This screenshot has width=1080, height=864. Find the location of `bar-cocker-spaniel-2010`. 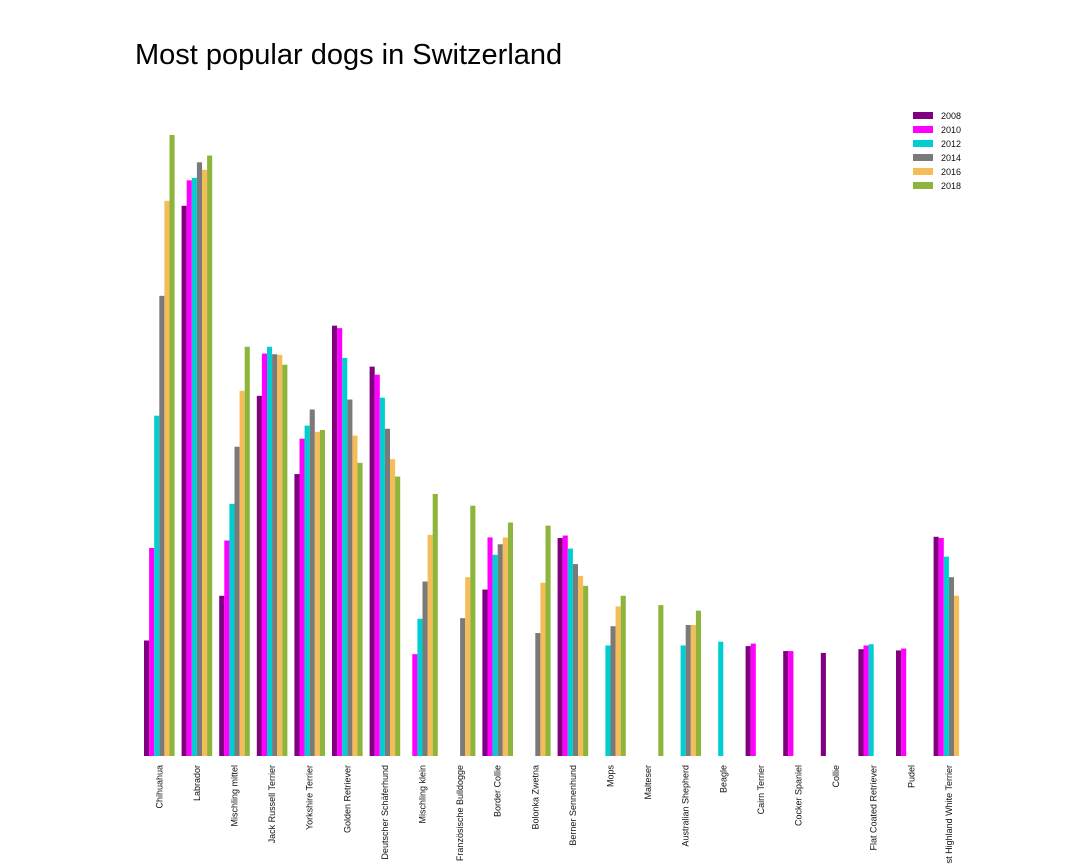

bar-cocker-spaniel-2010 is located at coordinates (791, 703).